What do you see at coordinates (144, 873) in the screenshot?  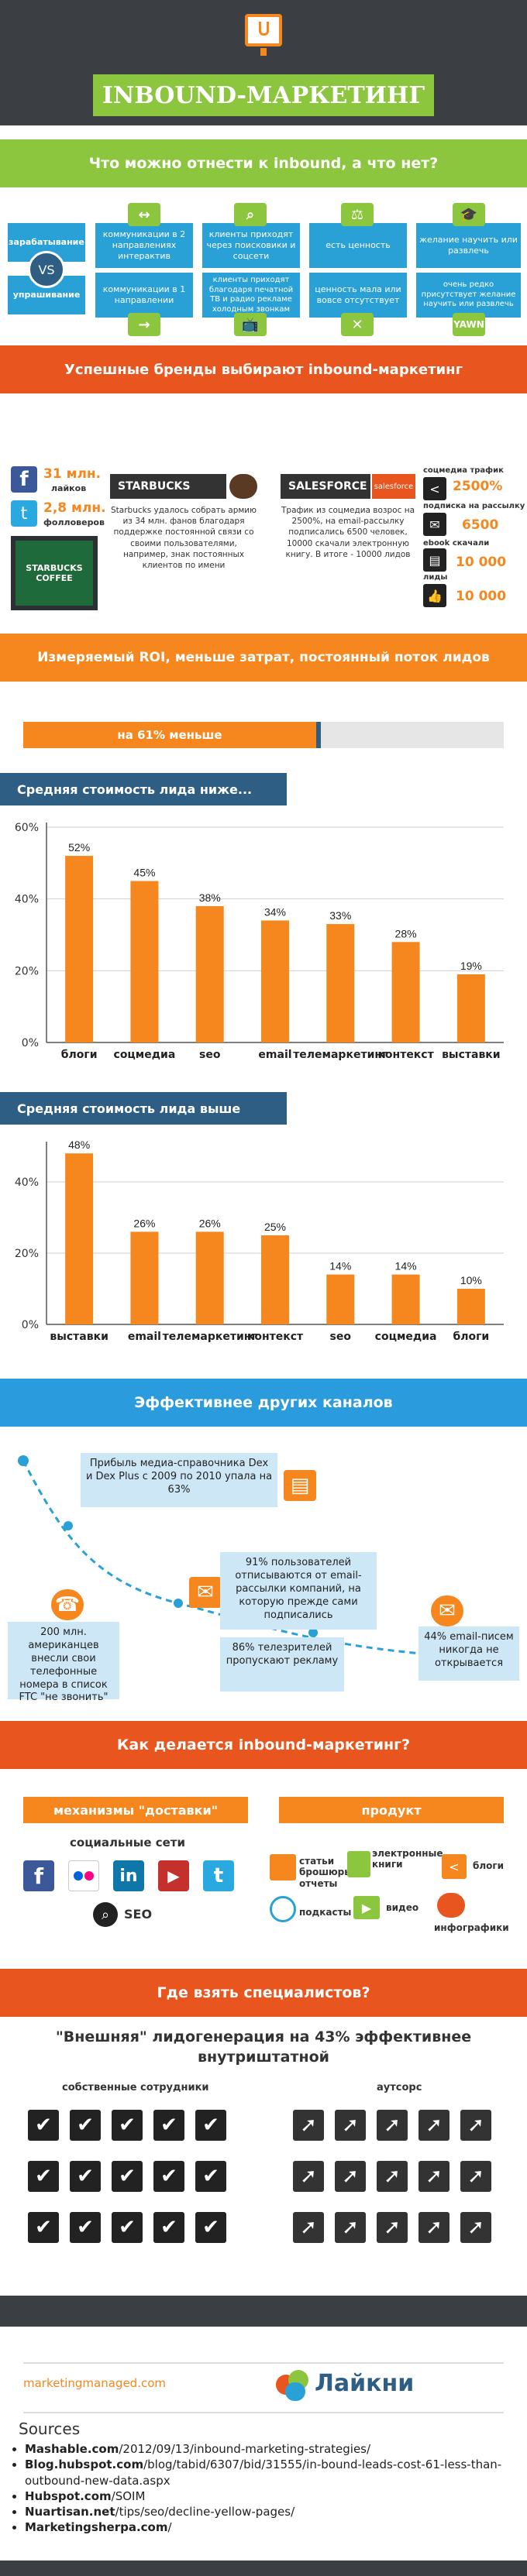 I see `bar-value-label: 45%` at bounding box center [144, 873].